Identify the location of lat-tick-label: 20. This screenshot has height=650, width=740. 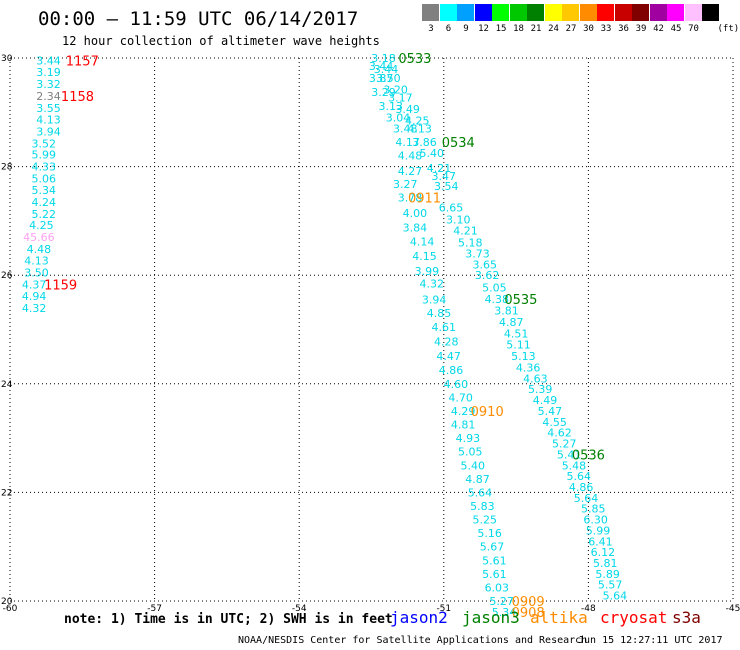
(7, 602).